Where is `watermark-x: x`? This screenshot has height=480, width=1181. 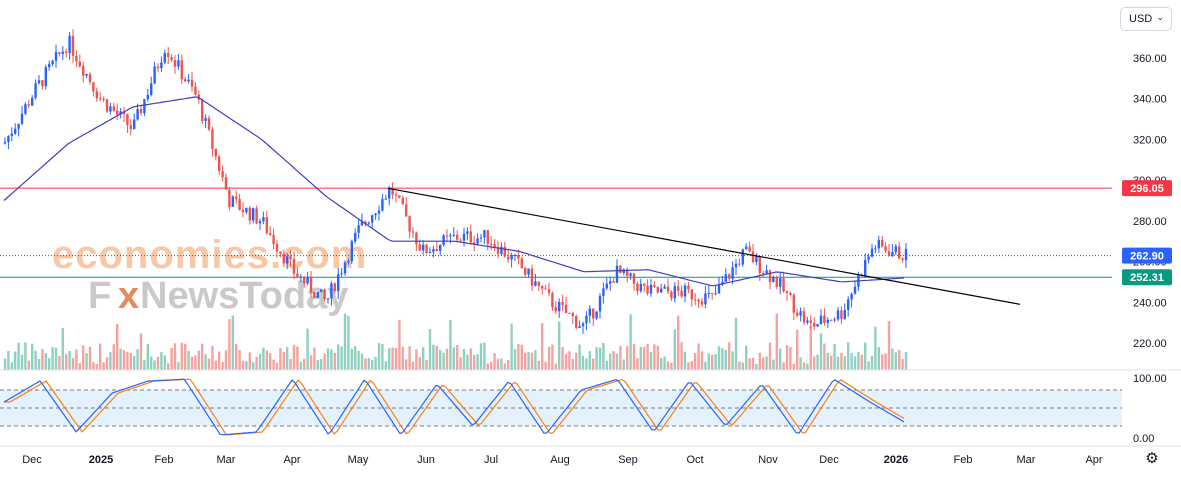
watermark-x: x is located at coordinates (128, 296).